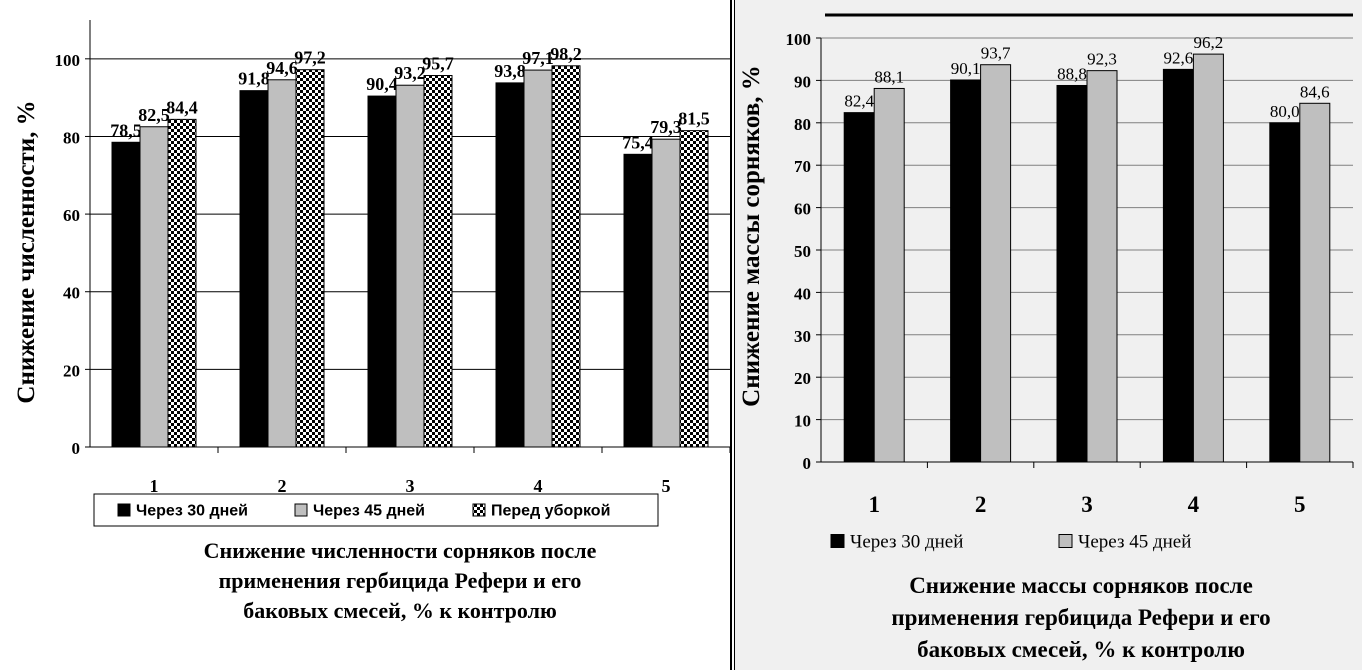  I want to click on data-label: 92,6, so click(1179, 57).